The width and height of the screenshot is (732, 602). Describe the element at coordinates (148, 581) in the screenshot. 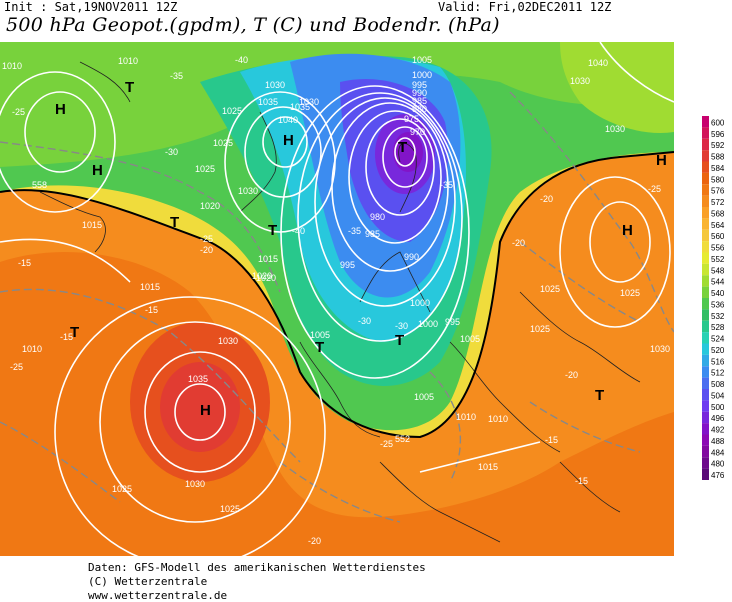

I see `footer-copyright: (C) Wetterzentrale` at that location.